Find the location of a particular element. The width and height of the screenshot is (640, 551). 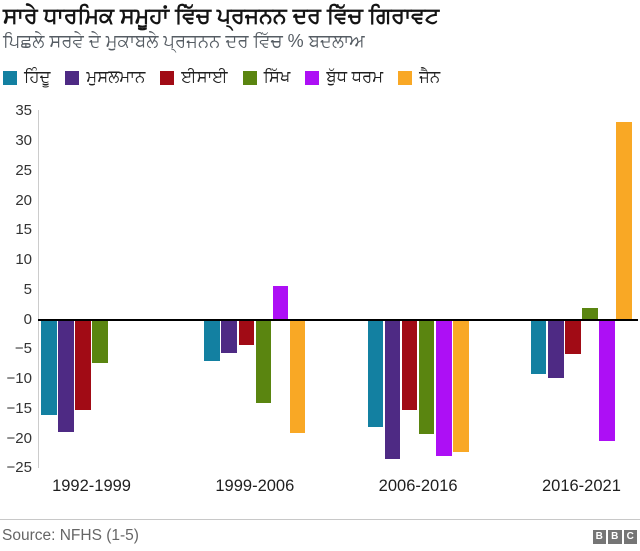

legend-item-2: ਈਸਾਈ is located at coordinates (194, 77).